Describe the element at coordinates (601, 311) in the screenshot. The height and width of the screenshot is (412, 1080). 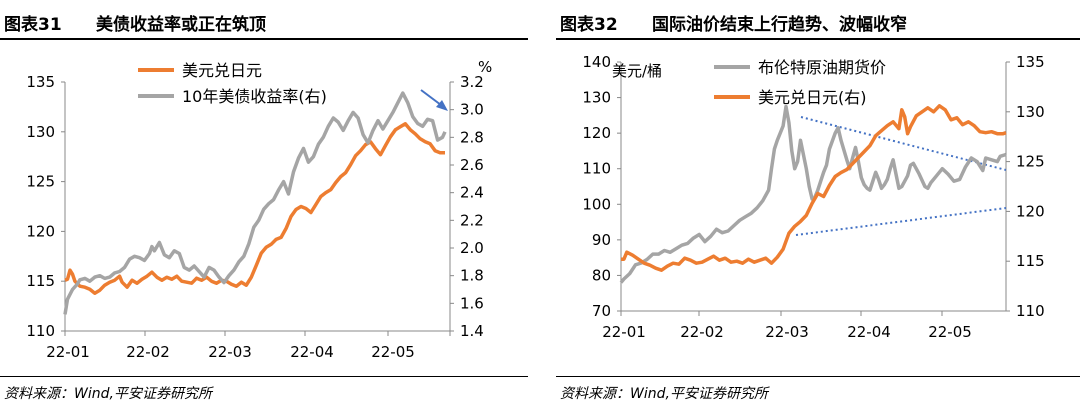
I see `y-left-tick-label: 70` at that location.